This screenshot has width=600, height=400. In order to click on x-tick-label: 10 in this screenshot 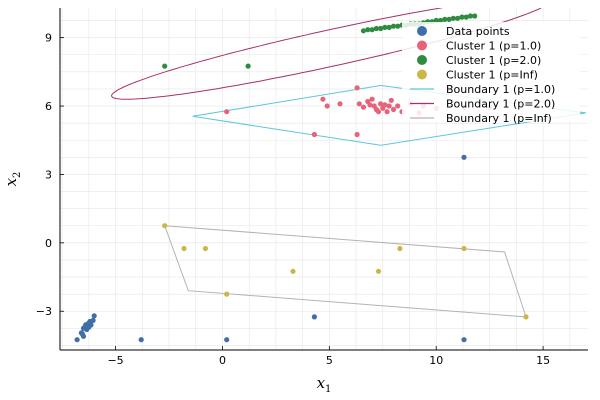, I will do `click(436, 360)`.